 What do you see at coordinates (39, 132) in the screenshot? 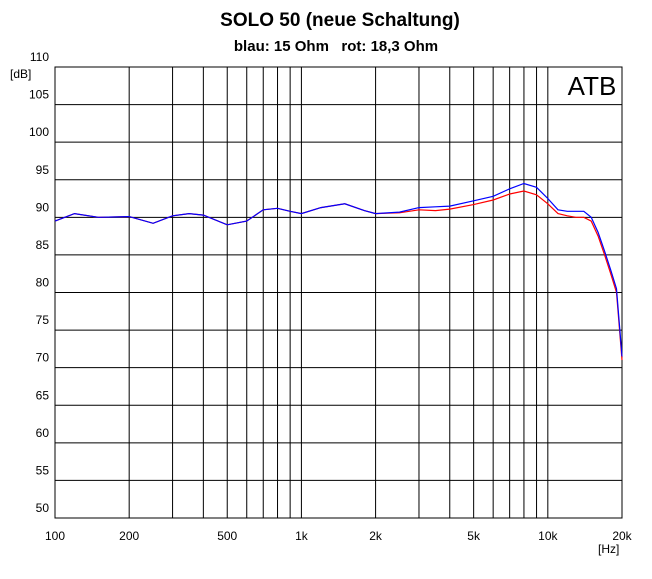
I see `y-tick-label: 100` at bounding box center [39, 132].